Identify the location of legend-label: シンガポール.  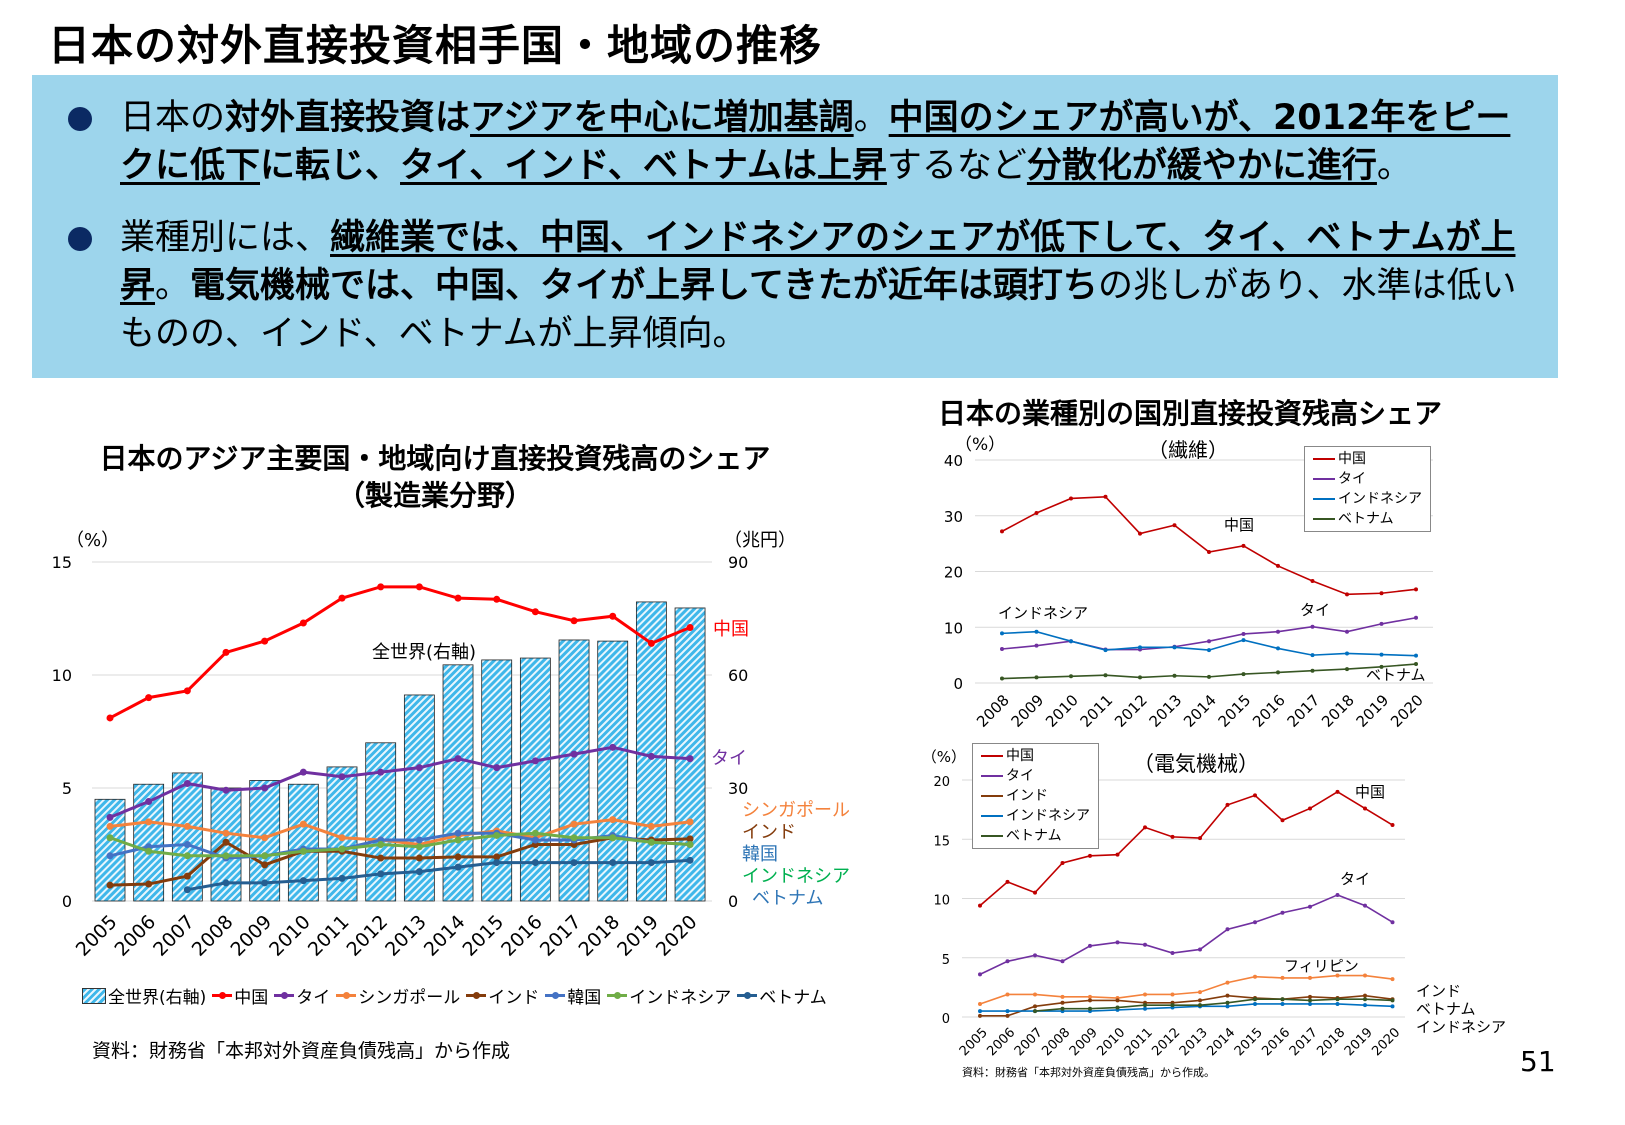
(409, 998).